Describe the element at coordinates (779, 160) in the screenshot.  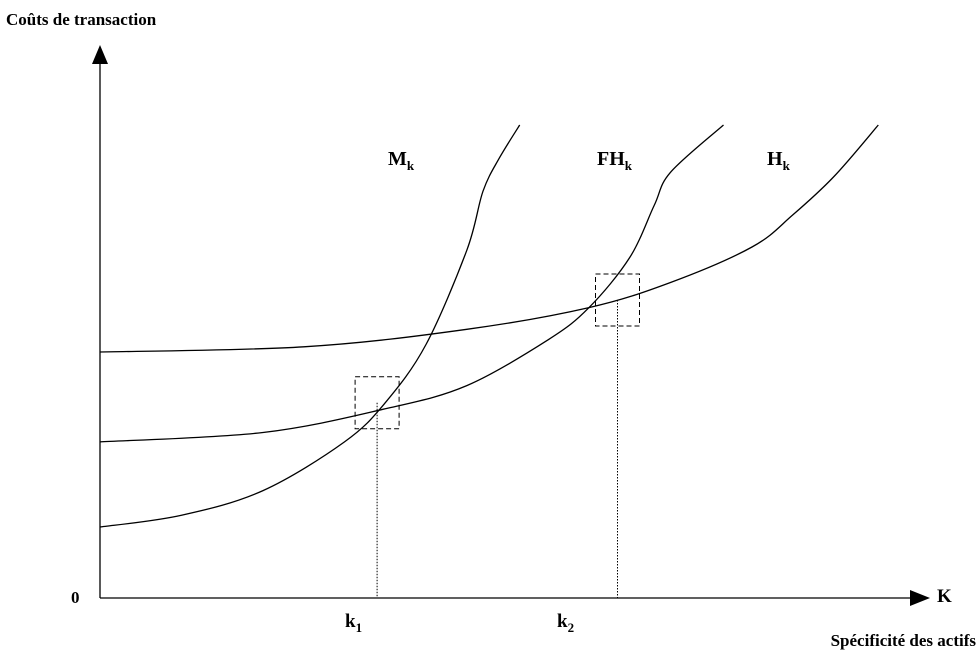
I see `curve-label-hk: Hk` at that location.